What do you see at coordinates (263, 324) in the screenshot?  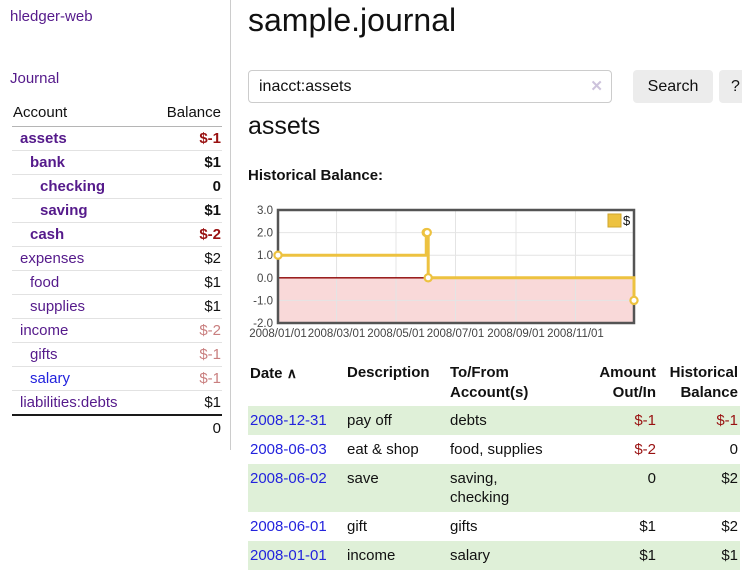 I see `y-tick-label: -2.0` at bounding box center [263, 324].